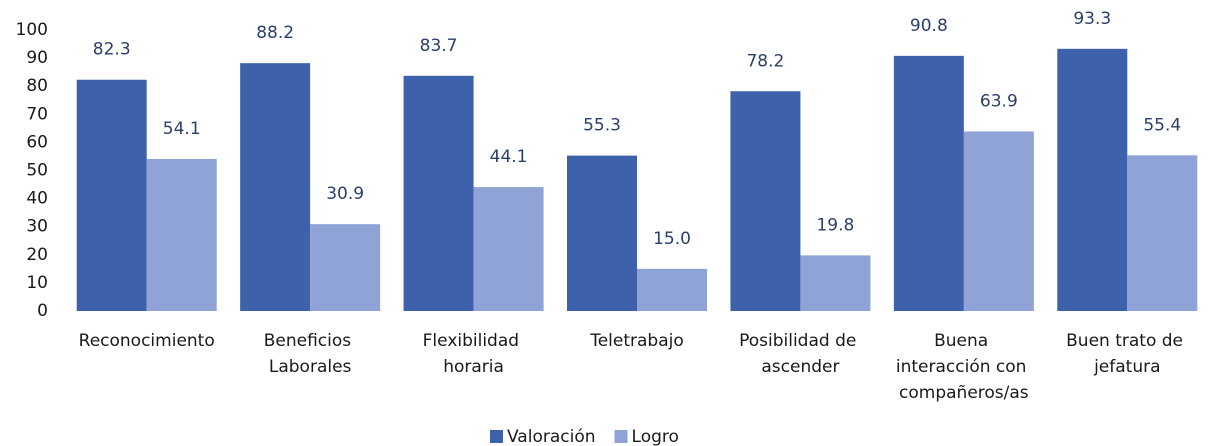  I want to click on x-tick-line: jefatura, so click(1126, 367).